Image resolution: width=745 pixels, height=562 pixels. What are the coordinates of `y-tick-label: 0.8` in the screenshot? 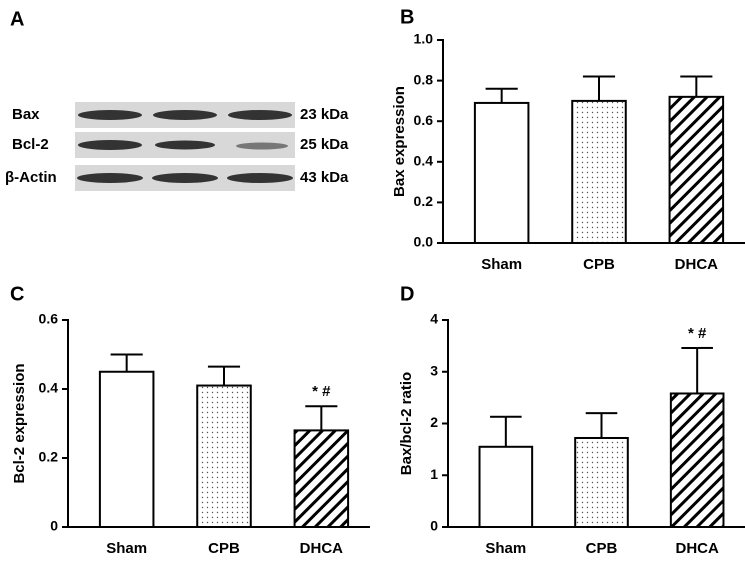 It's located at (424, 79).